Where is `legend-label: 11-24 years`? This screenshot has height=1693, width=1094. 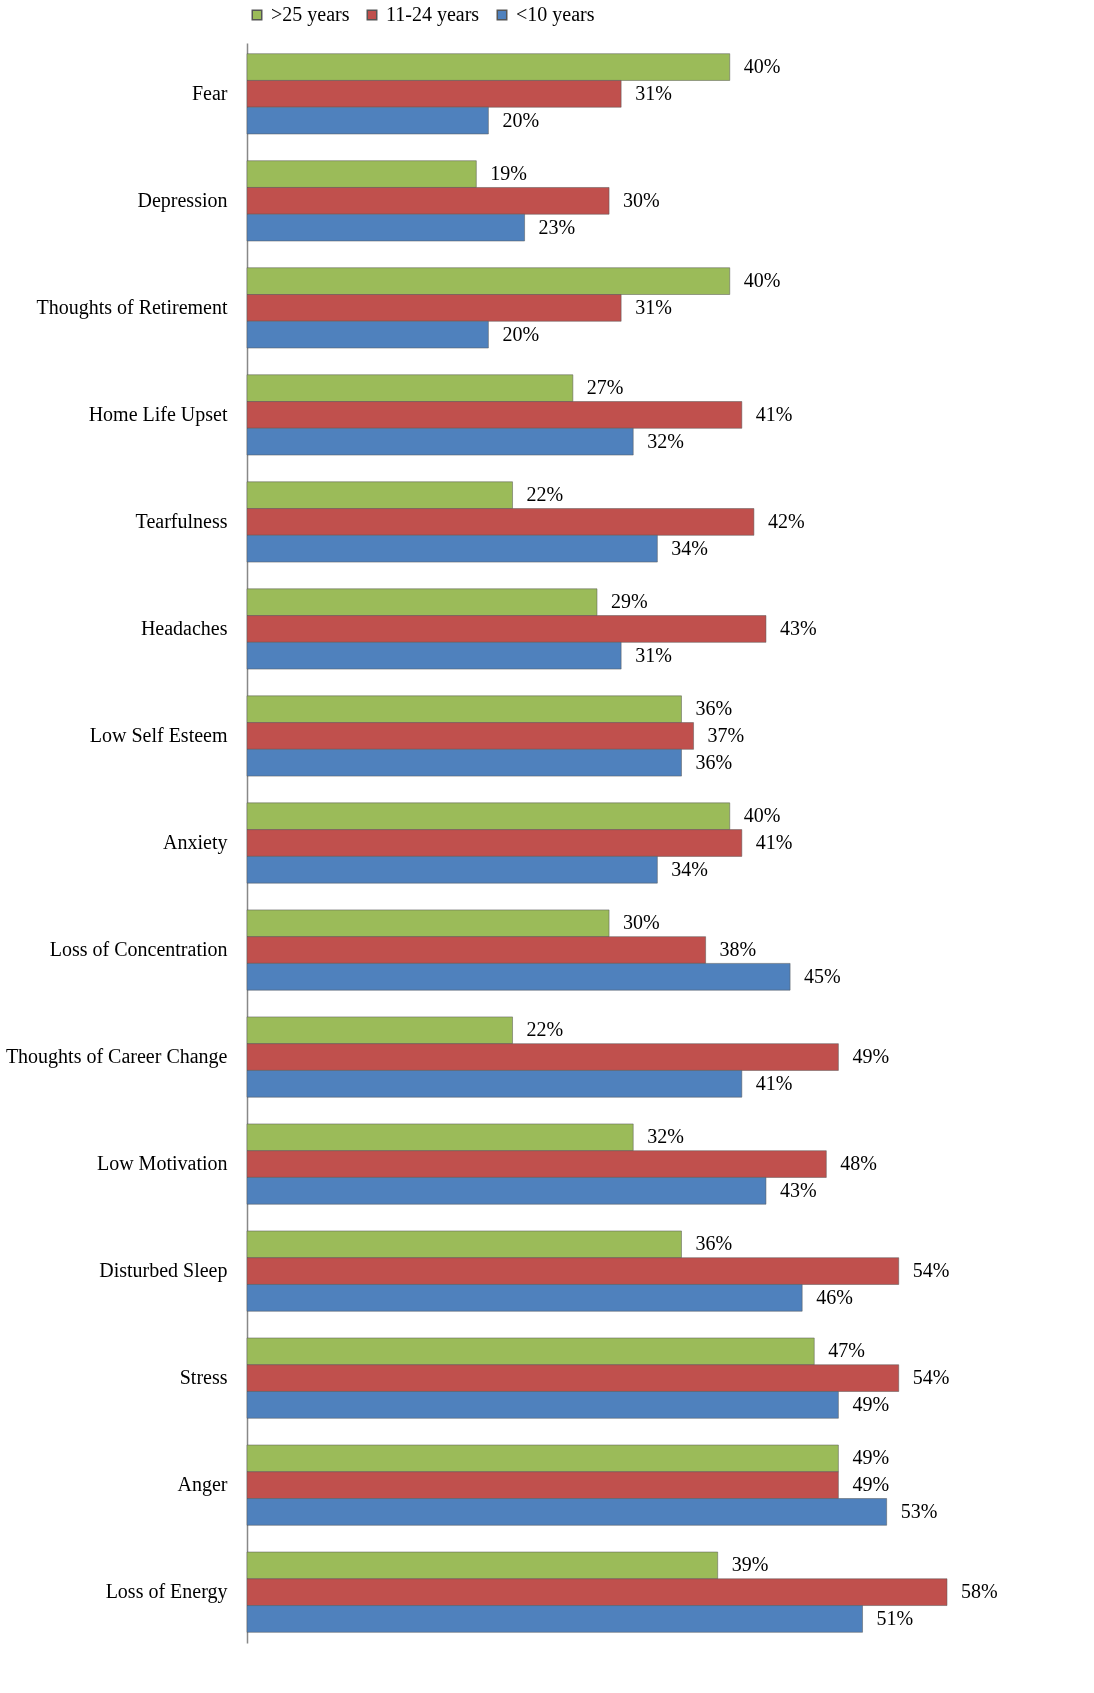
legend-label: 11-24 years is located at coordinates (433, 14).